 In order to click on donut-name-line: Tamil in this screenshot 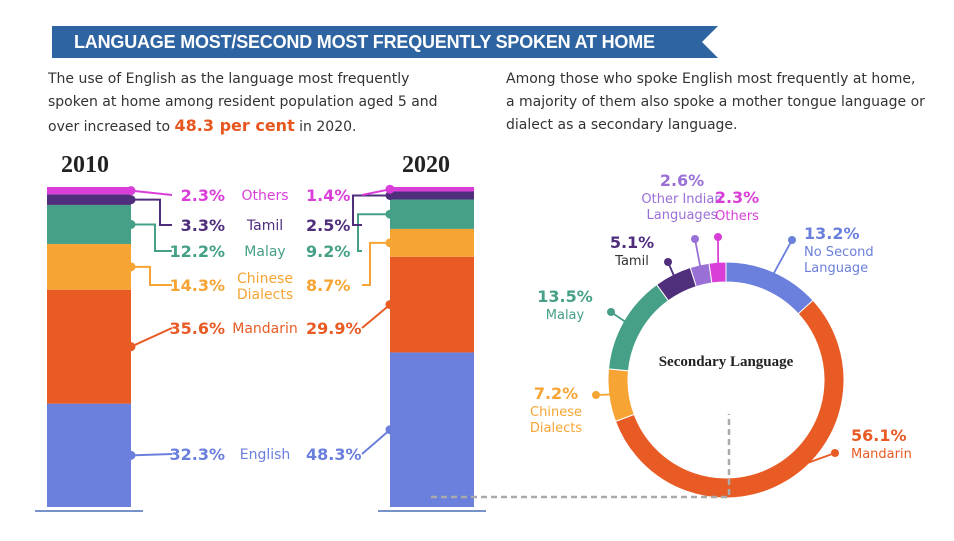, I will do `click(631, 261)`.